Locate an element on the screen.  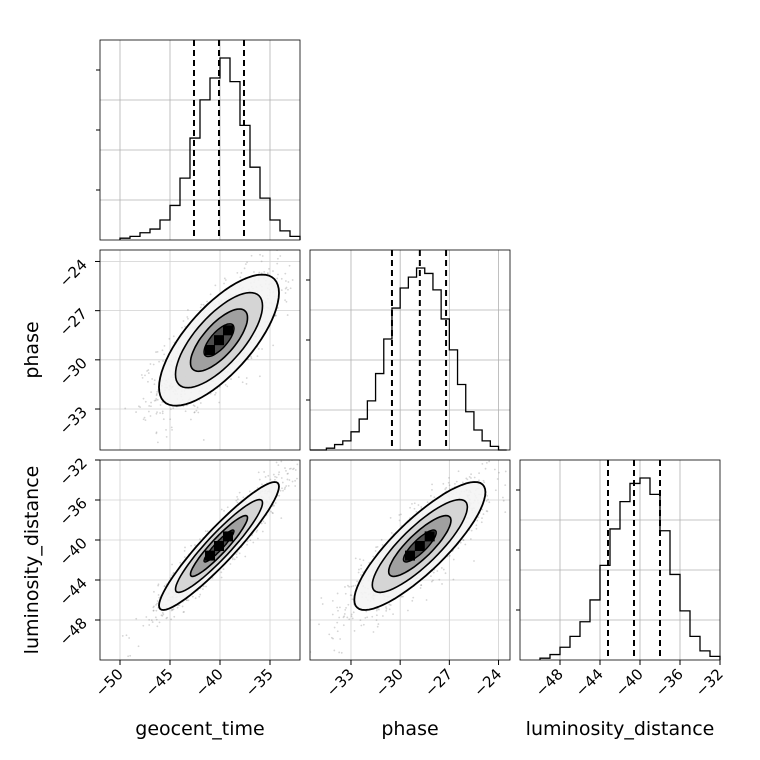
y-tick-label: −48 is located at coordinates (73, 631).